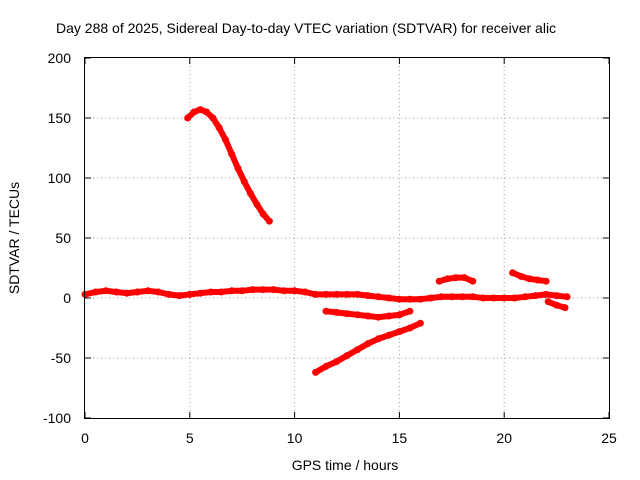 This screenshot has height=480, width=640. Describe the element at coordinates (14, 238) in the screenshot. I see `y-axis-title: SDTVAR / TECUs` at that location.